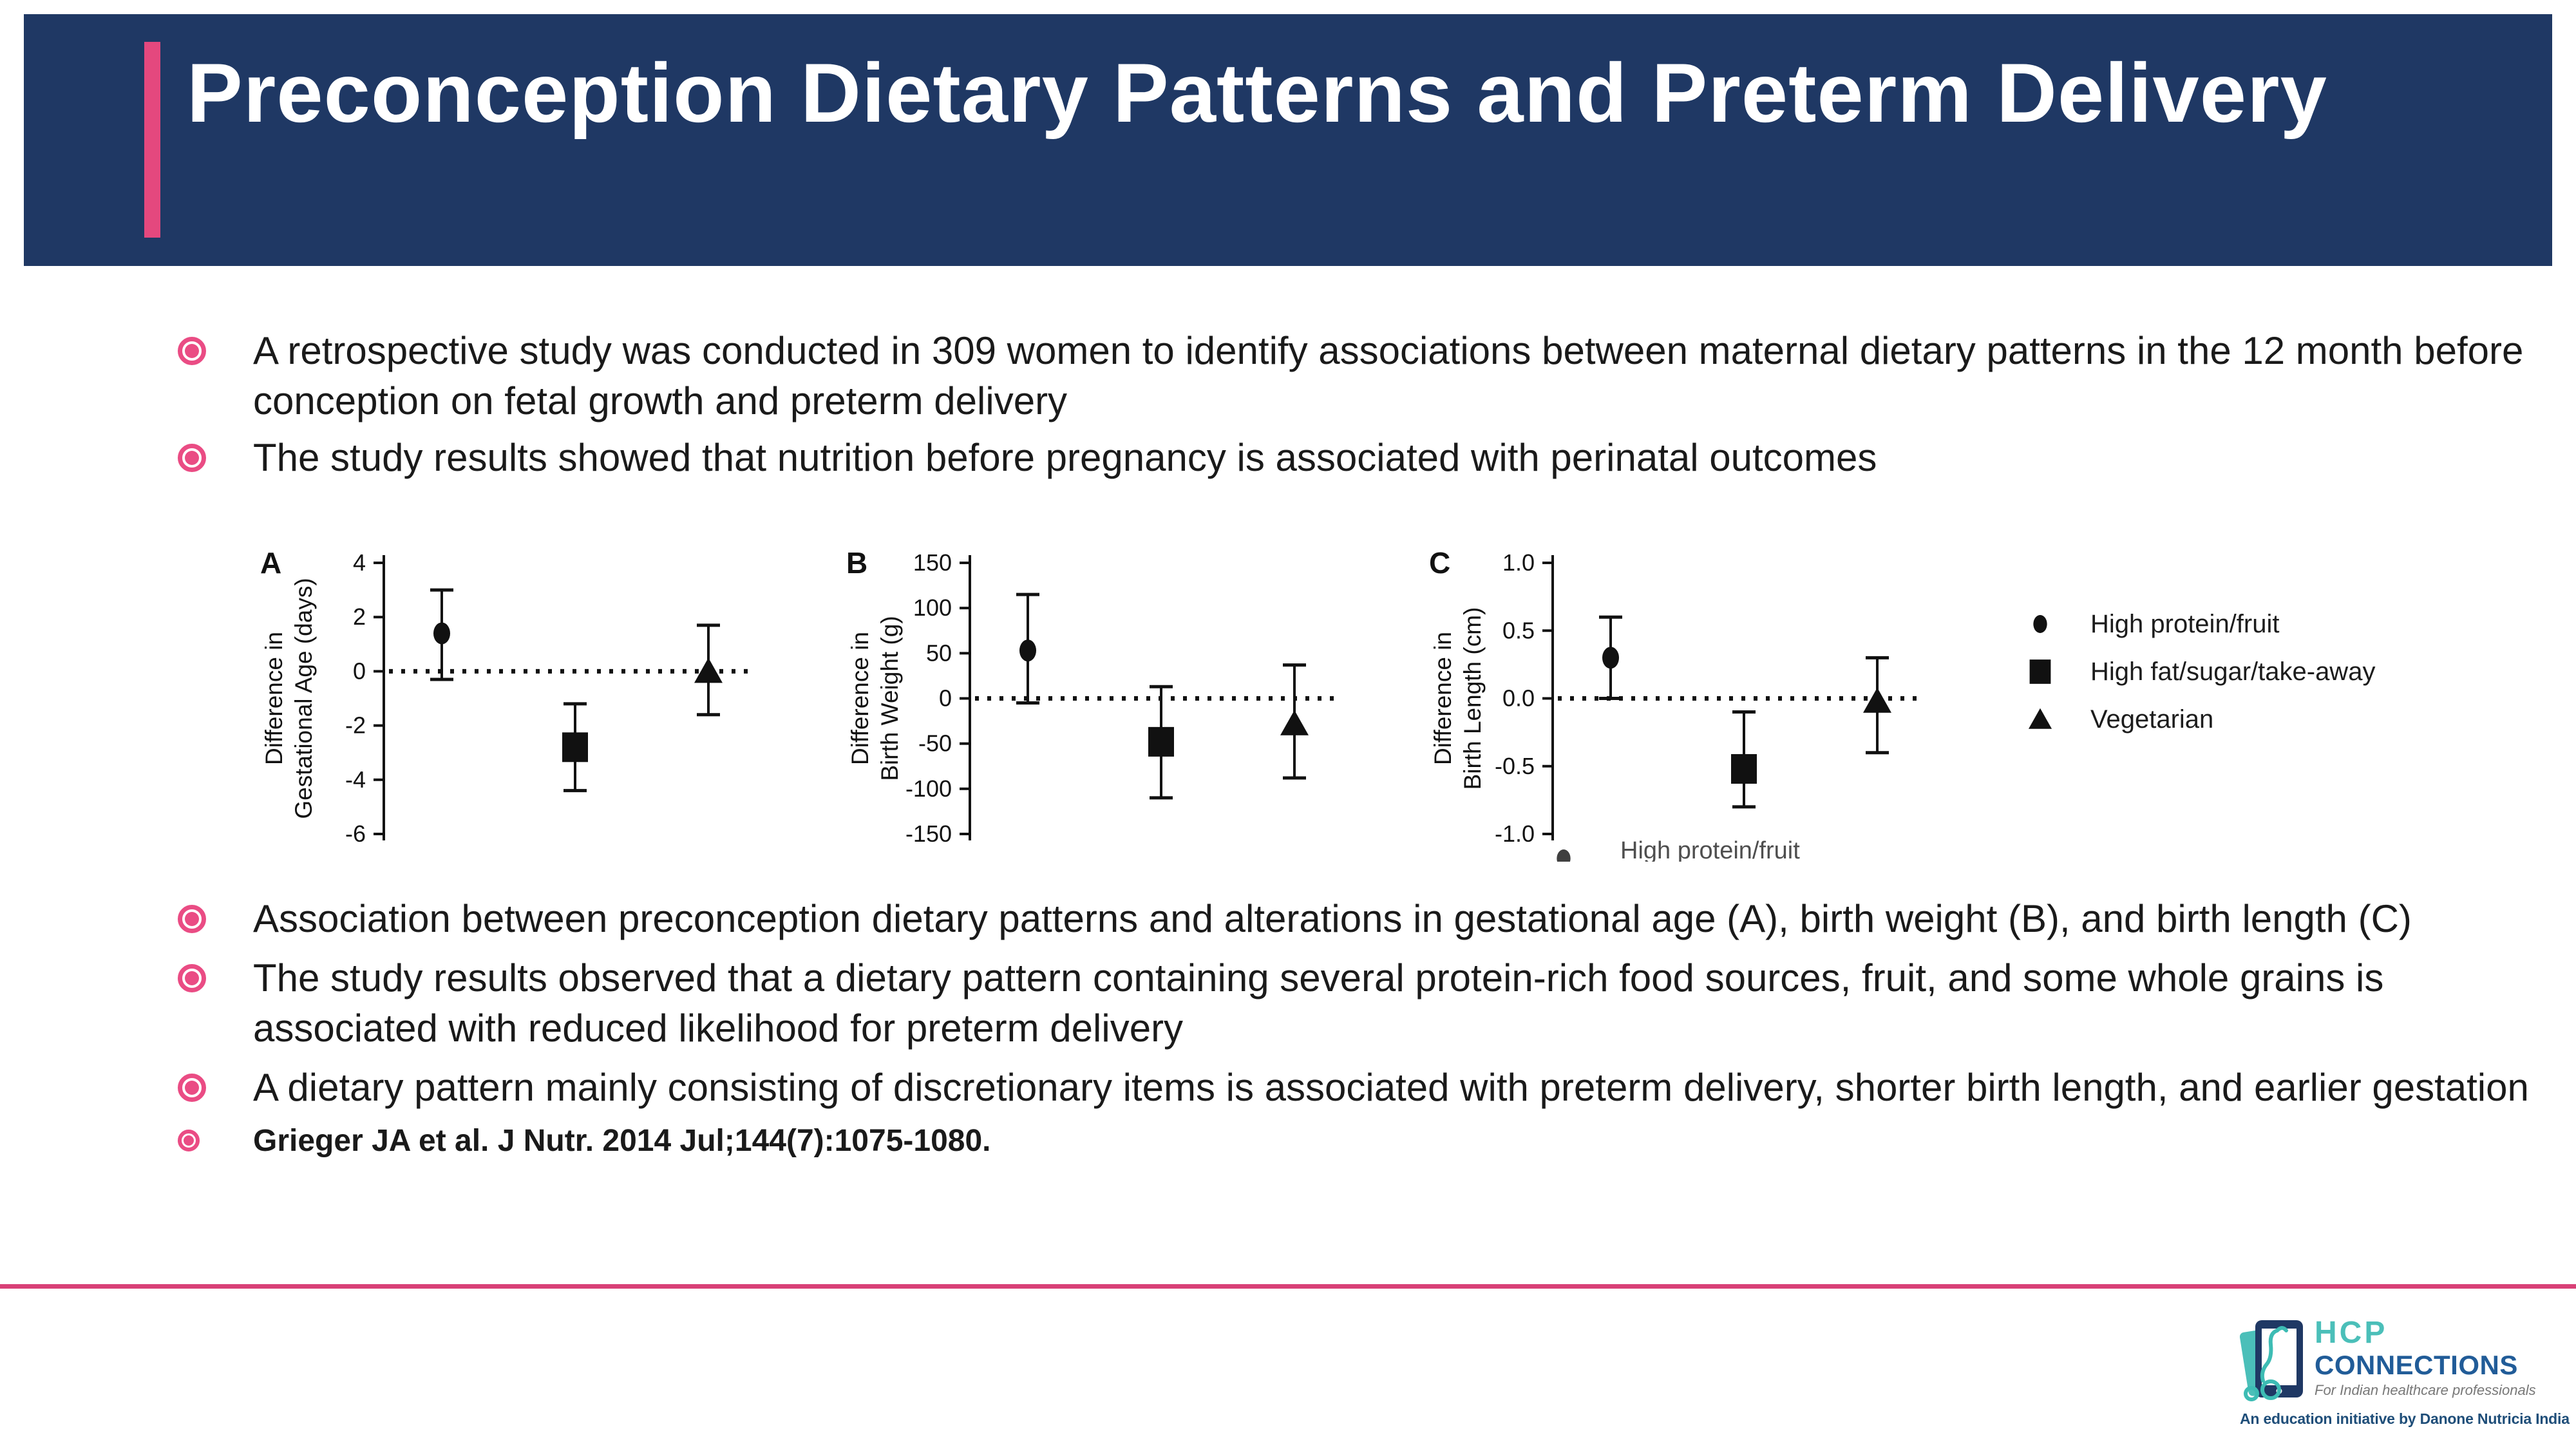 Image resolution: width=2576 pixels, height=1449 pixels. I want to click on y-tick-label: 1.0, so click(1518, 562).